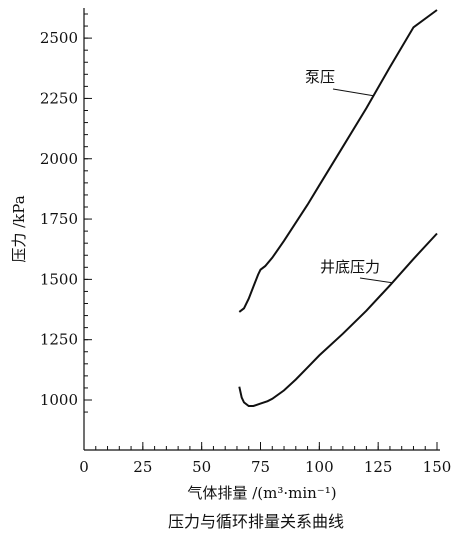 The image size is (453, 533). What do you see at coordinates (88, 219) in the screenshot?
I see `y-major-ticks` at bounding box center [88, 219].